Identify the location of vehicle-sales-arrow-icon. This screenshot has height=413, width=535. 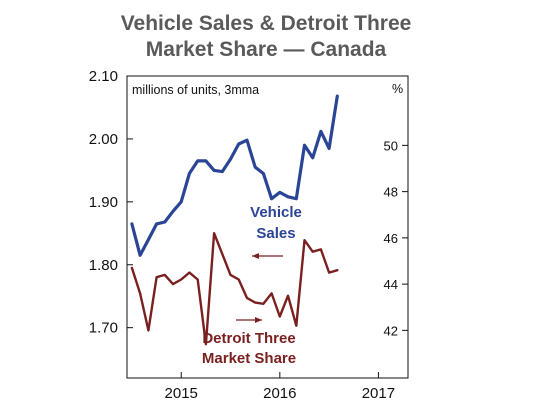
(267, 256).